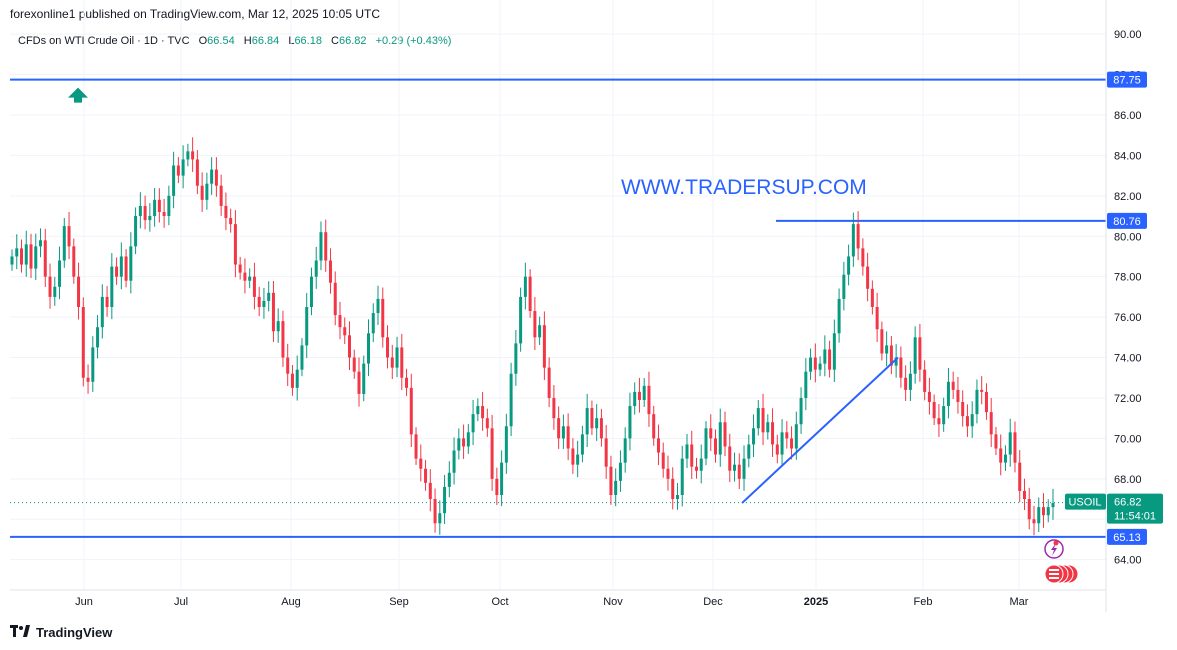 Image resolution: width=1177 pixels, height=650 pixels. I want to click on tradingview-footer: TradingView, so click(61, 632).